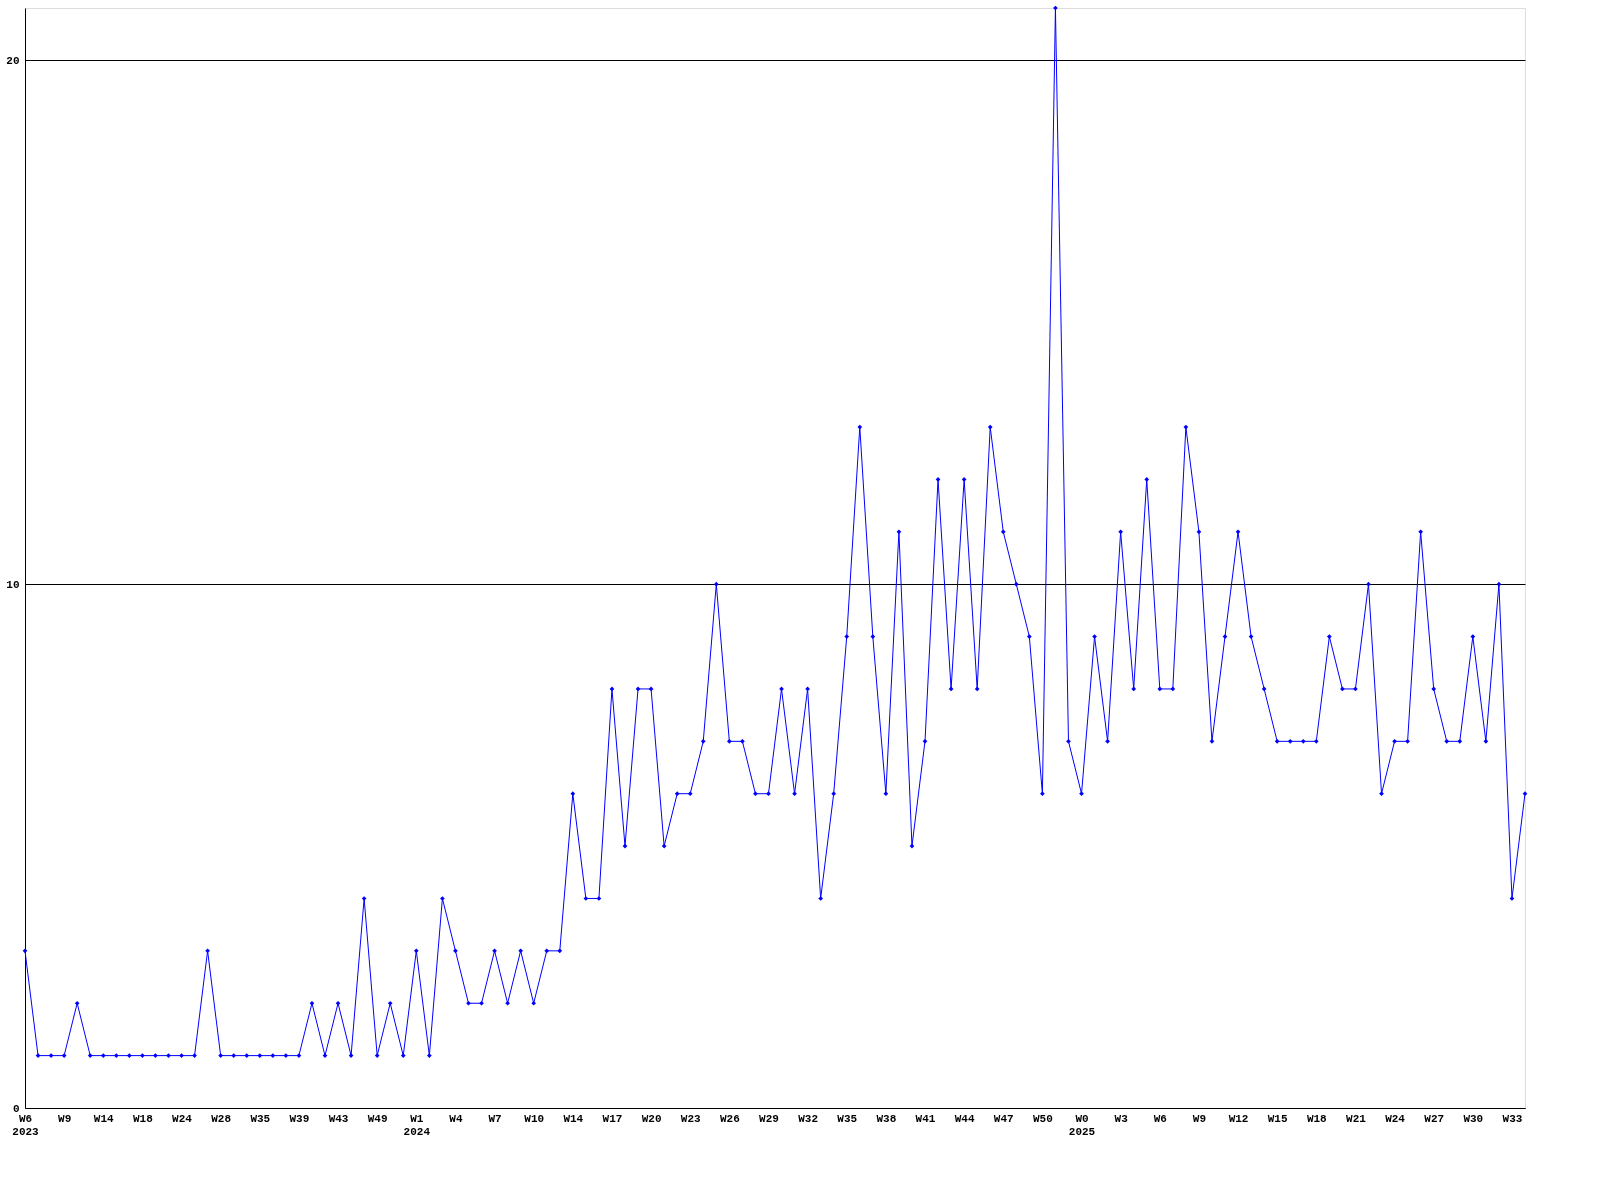  Describe the element at coordinates (221, 1118) in the screenshot. I see `x-tick-label: W28` at that location.